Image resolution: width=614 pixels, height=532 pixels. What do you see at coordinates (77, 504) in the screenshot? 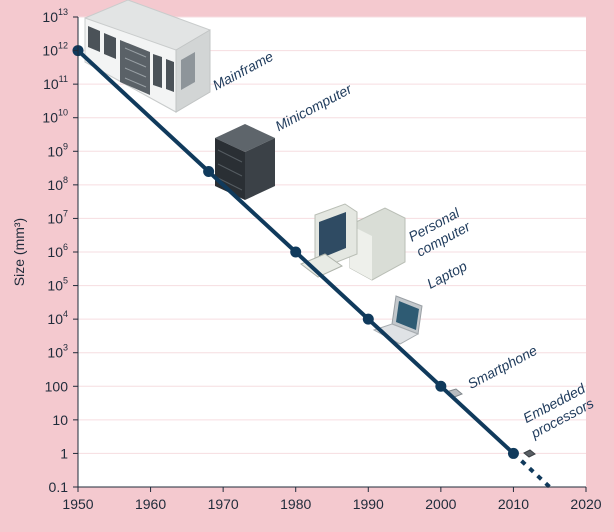
I see `x-tick-label: 1950` at bounding box center [77, 504].